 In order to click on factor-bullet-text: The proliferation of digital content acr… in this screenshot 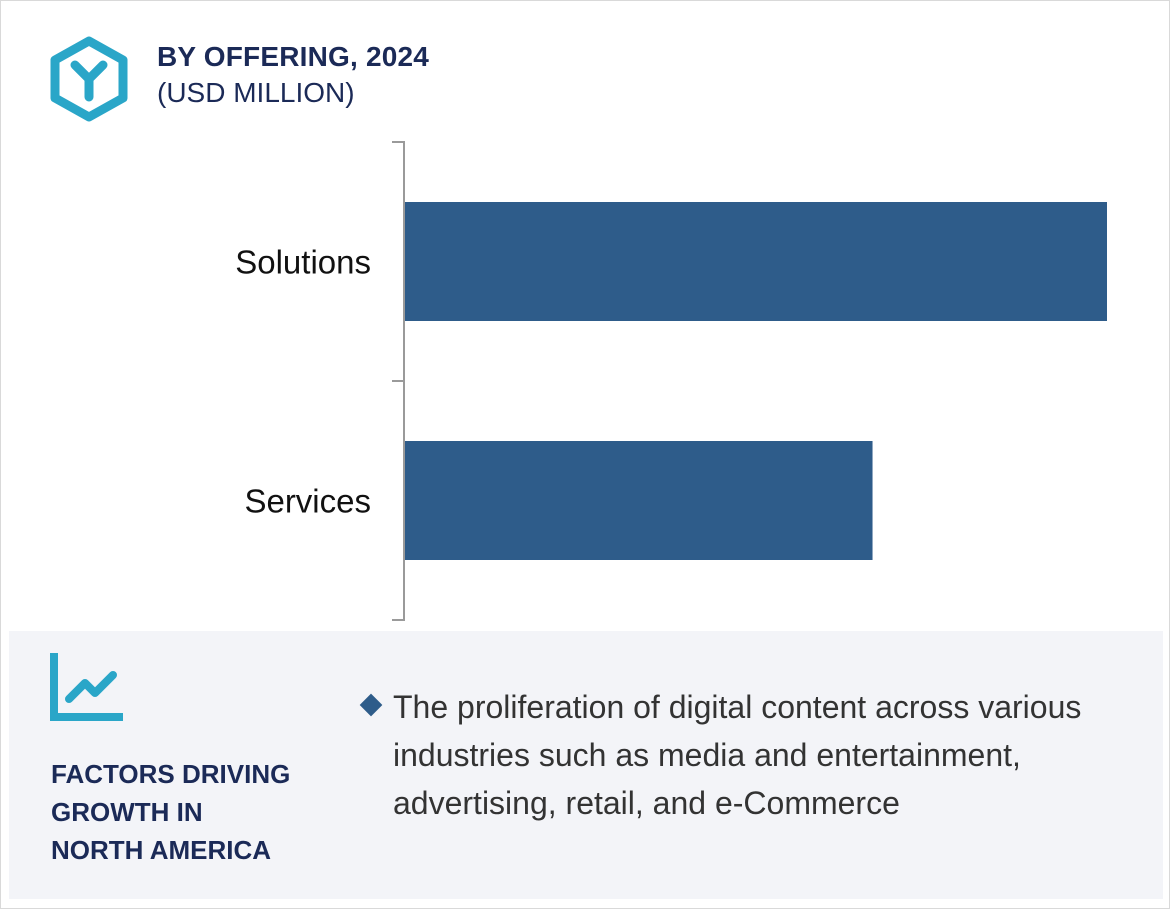, I will do `click(737, 755)`.